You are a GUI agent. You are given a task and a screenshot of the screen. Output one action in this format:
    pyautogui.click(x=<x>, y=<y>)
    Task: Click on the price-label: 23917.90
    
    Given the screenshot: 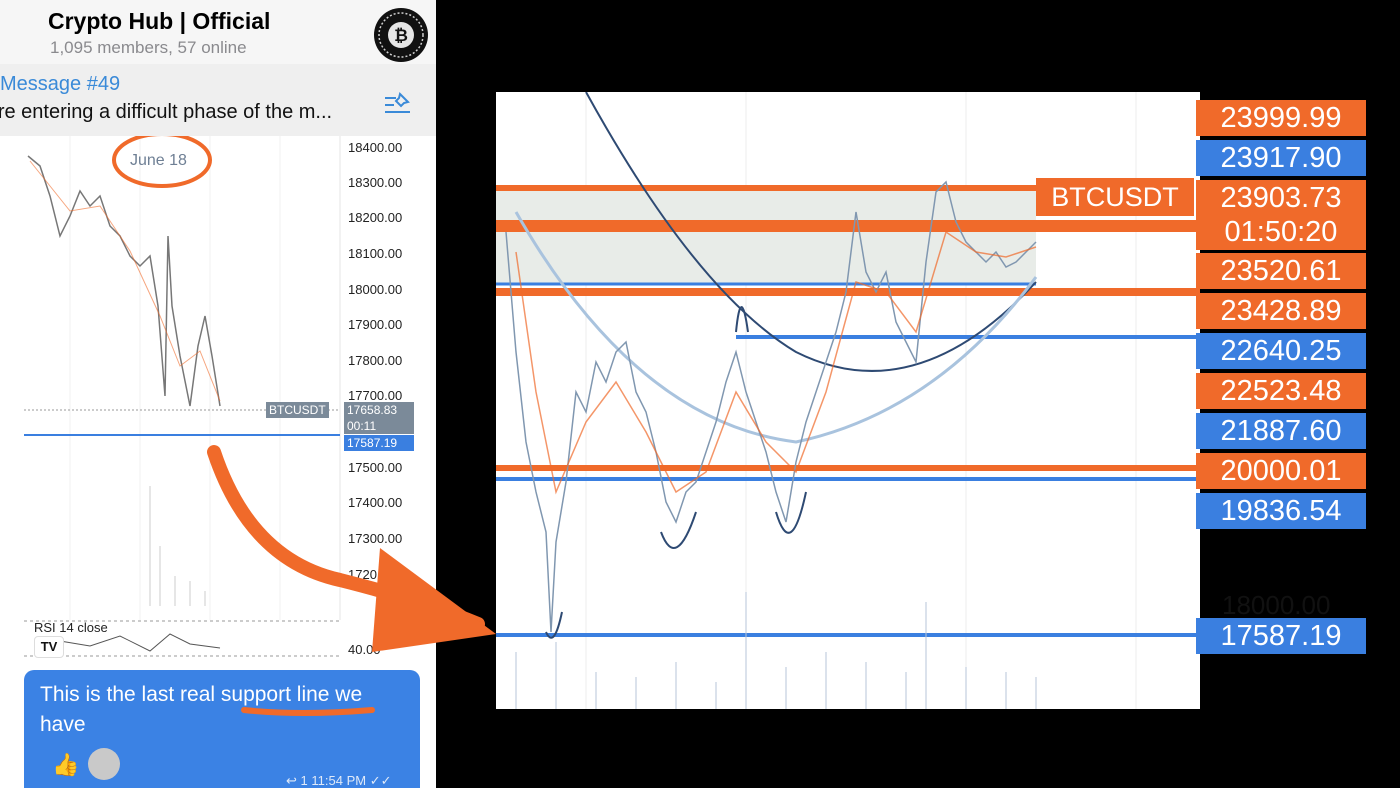 What is the action you would take?
    pyautogui.click(x=1281, y=158)
    